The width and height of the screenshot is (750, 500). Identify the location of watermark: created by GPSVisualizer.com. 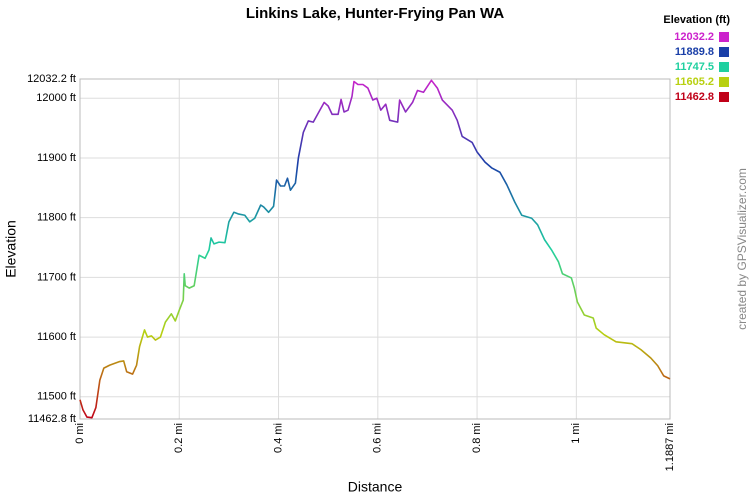
(742, 249).